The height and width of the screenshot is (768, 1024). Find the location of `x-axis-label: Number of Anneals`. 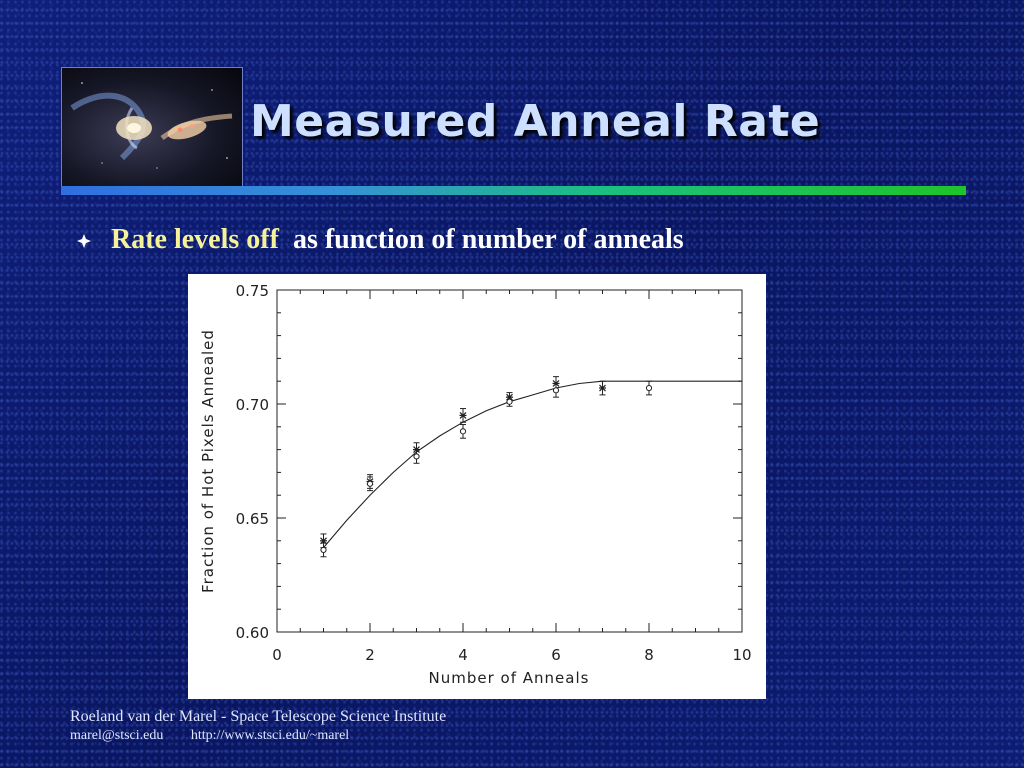

x-axis-label: Number of Anneals is located at coordinates (509, 678).